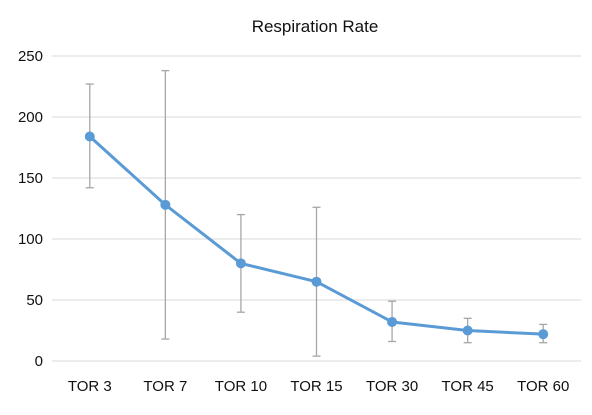 The height and width of the screenshot is (415, 592). What do you see at coordinates (316, 386) in the screenshot?
I see `x-tick-label: TOR 15` at bounding box center [316, 386].